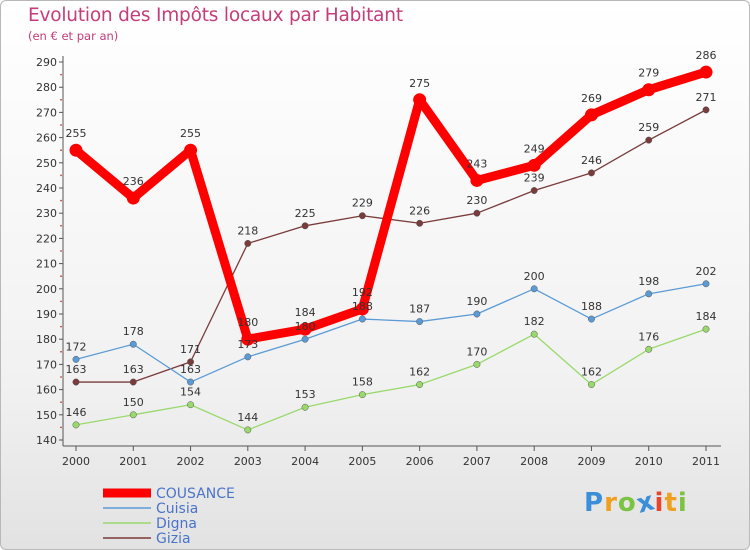 The width and height of the screenshot is (750, 550). What do you see at coordinates (248, 461) in the screenshot?
I see `x-tick-label: 2003` at bounding box center [248, 461].